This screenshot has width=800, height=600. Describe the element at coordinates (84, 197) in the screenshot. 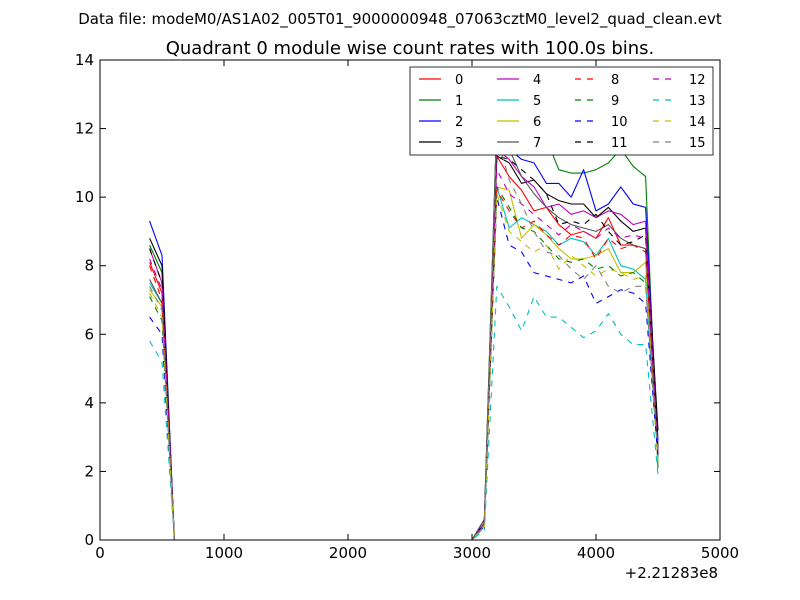

I see `y-tick-label: 10` at that location.